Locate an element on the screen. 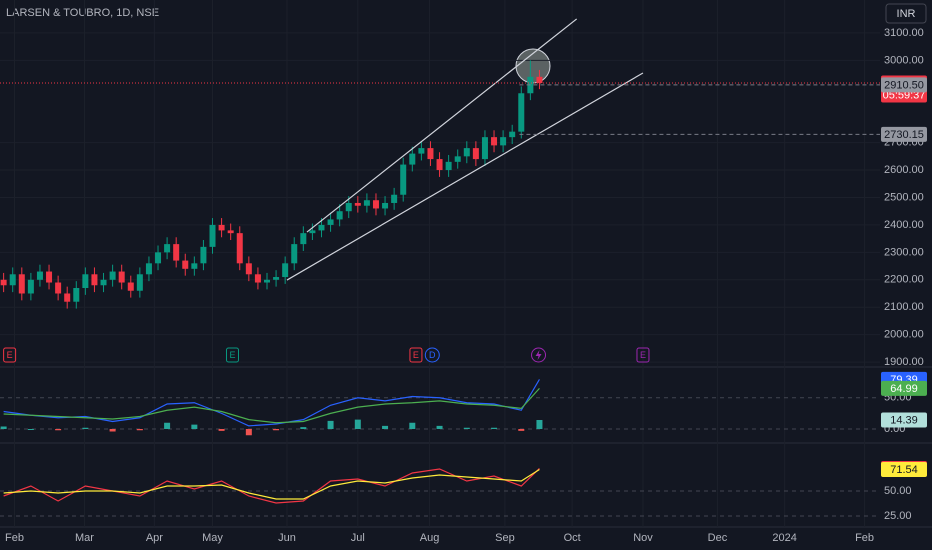 This screenshot has width=932, height=550. y-tick-label: 2400.00 is located at coordinates (904, 225).